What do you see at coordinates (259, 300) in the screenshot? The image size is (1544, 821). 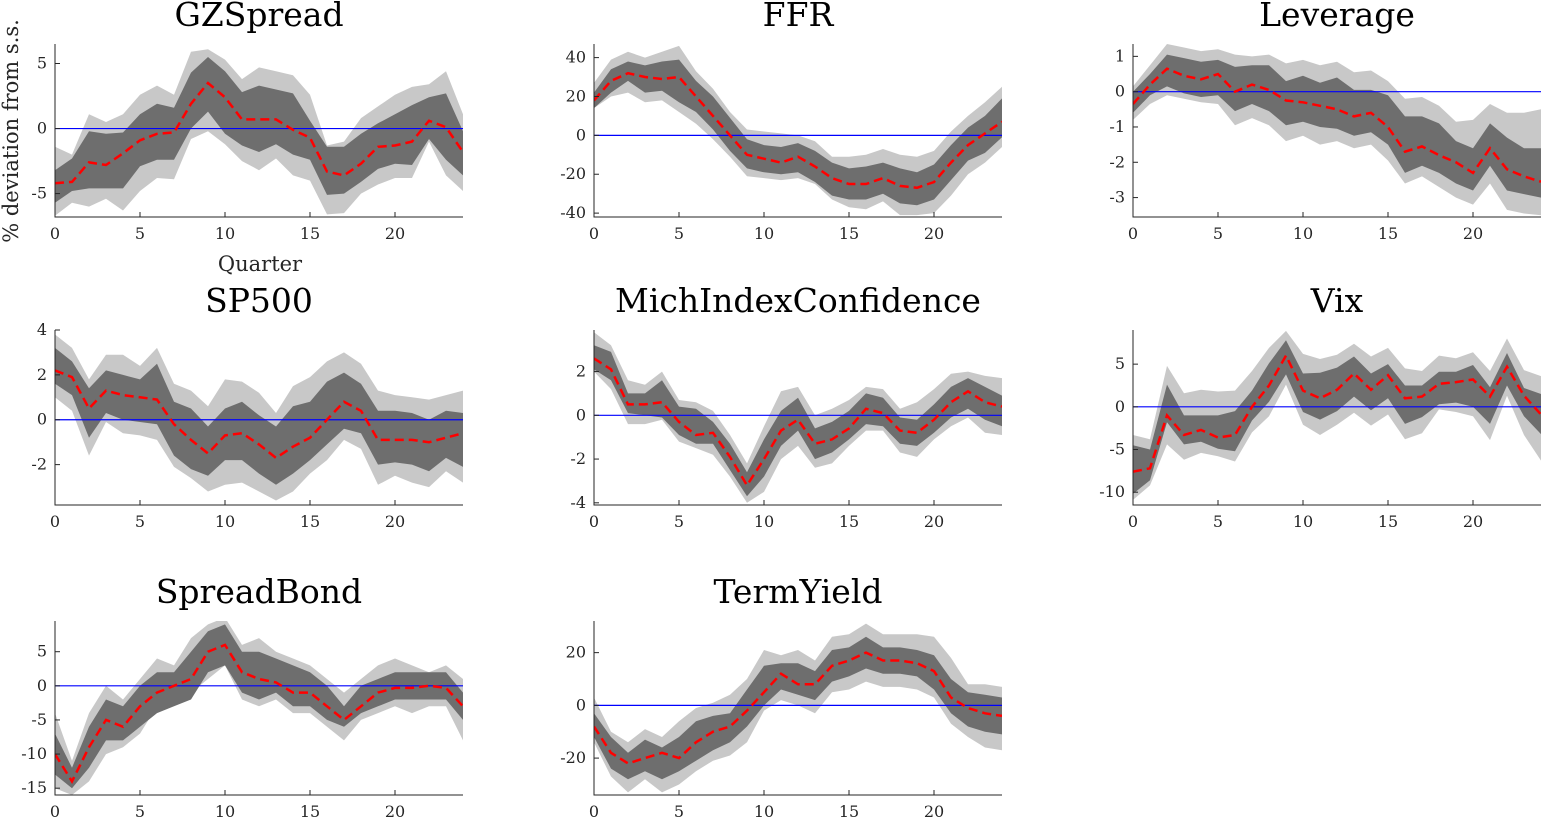 I see `subplot-title: SP500` at bounding box center [259, 300].